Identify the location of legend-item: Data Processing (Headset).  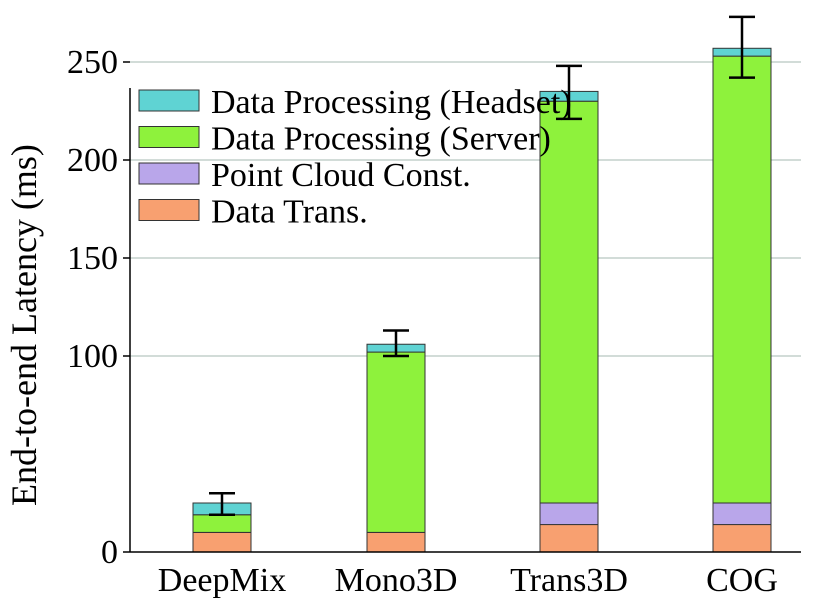
(355, 102).